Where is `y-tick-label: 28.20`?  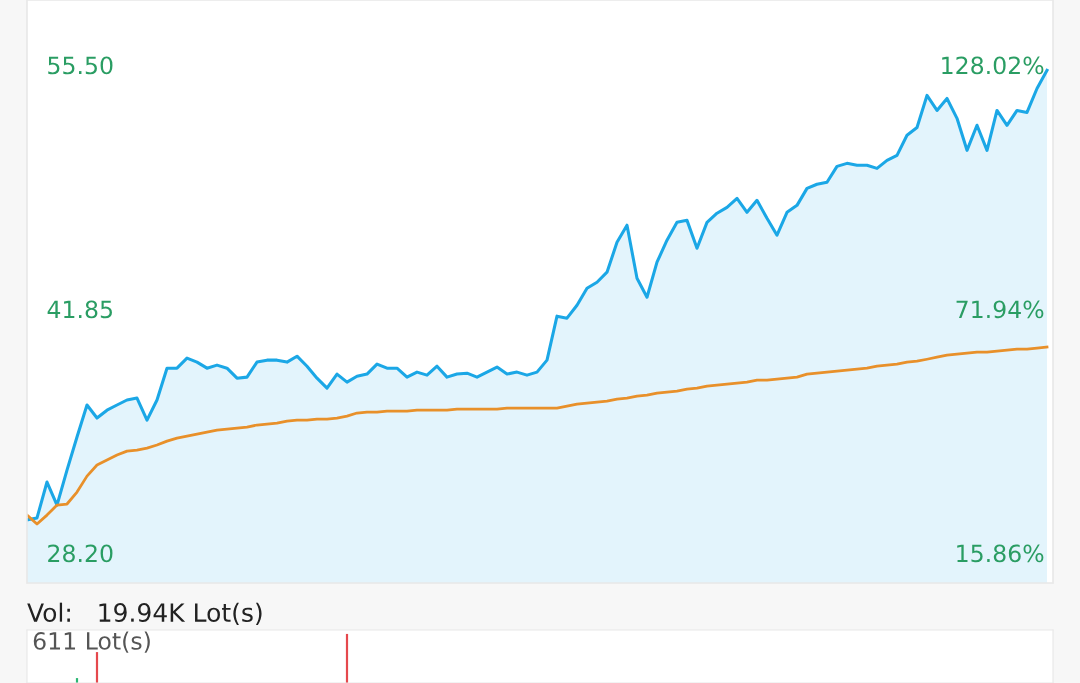
y-tick-label: 28.20 is located at coordinates (80, 553).